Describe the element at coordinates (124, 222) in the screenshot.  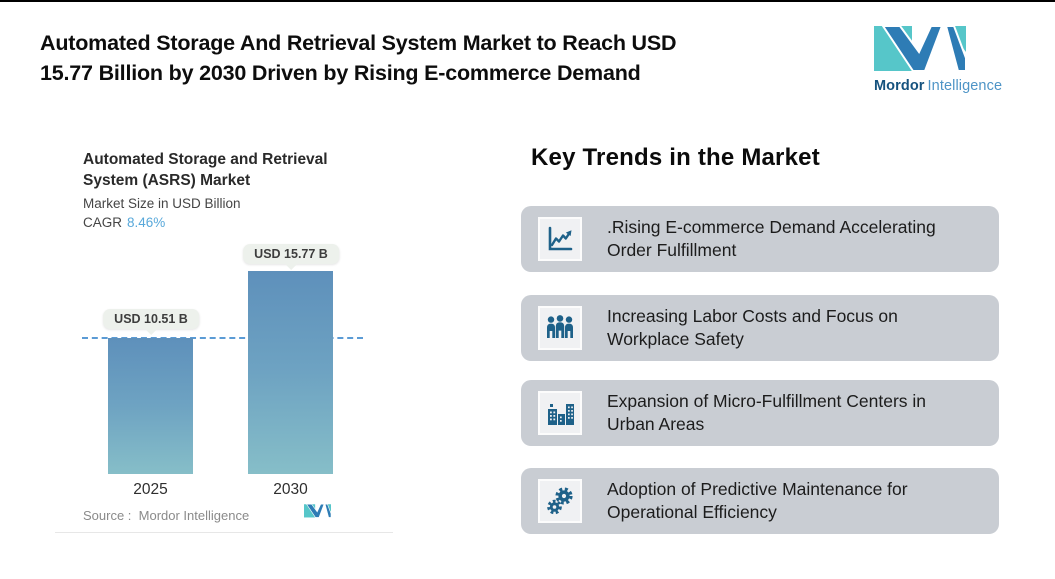
I see `cagr-row: CAGR 8.46%` at that location.